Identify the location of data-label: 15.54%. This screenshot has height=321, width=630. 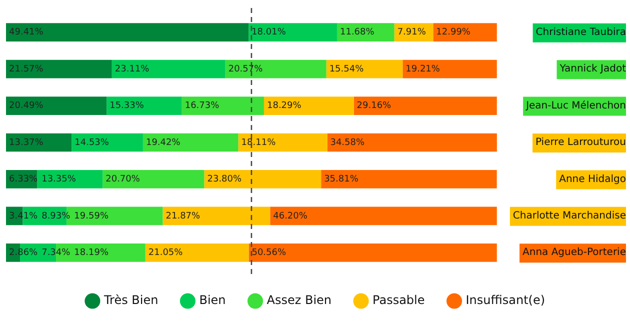
(346, 69).